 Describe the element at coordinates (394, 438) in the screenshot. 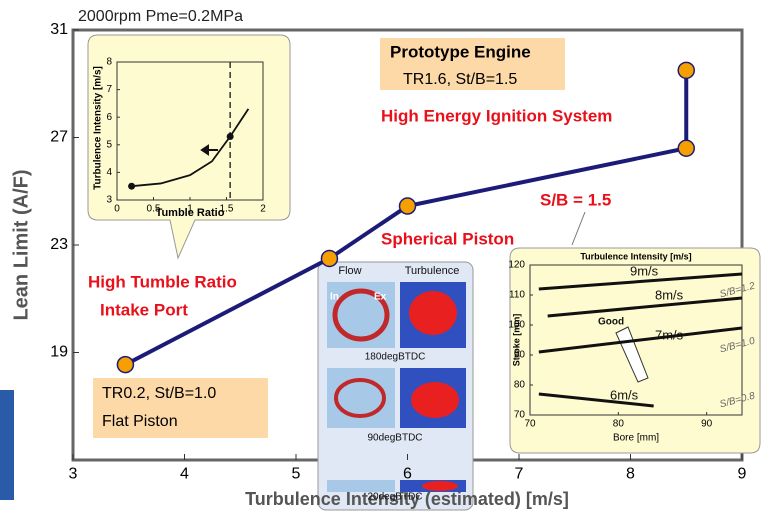

I see `panel-label: 90degBTDC` at that location.